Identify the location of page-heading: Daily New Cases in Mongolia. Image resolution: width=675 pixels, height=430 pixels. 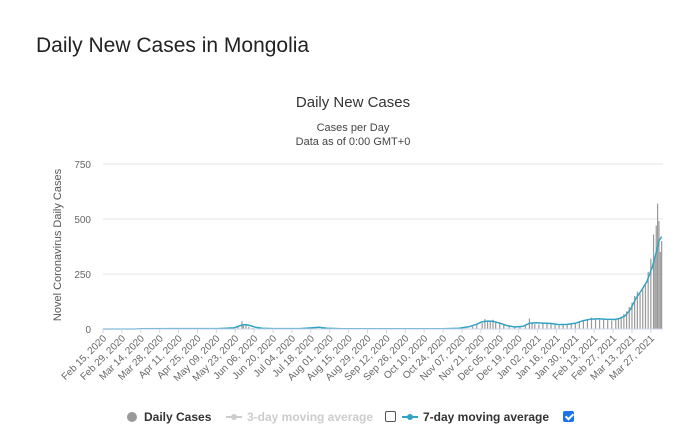
(173, 45).